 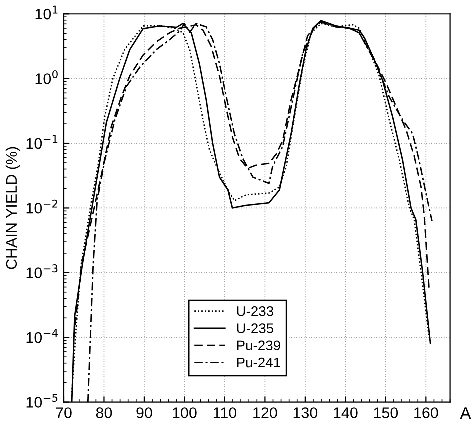 I want to click on x-tick-label: 70, so click(x=64, y=413).